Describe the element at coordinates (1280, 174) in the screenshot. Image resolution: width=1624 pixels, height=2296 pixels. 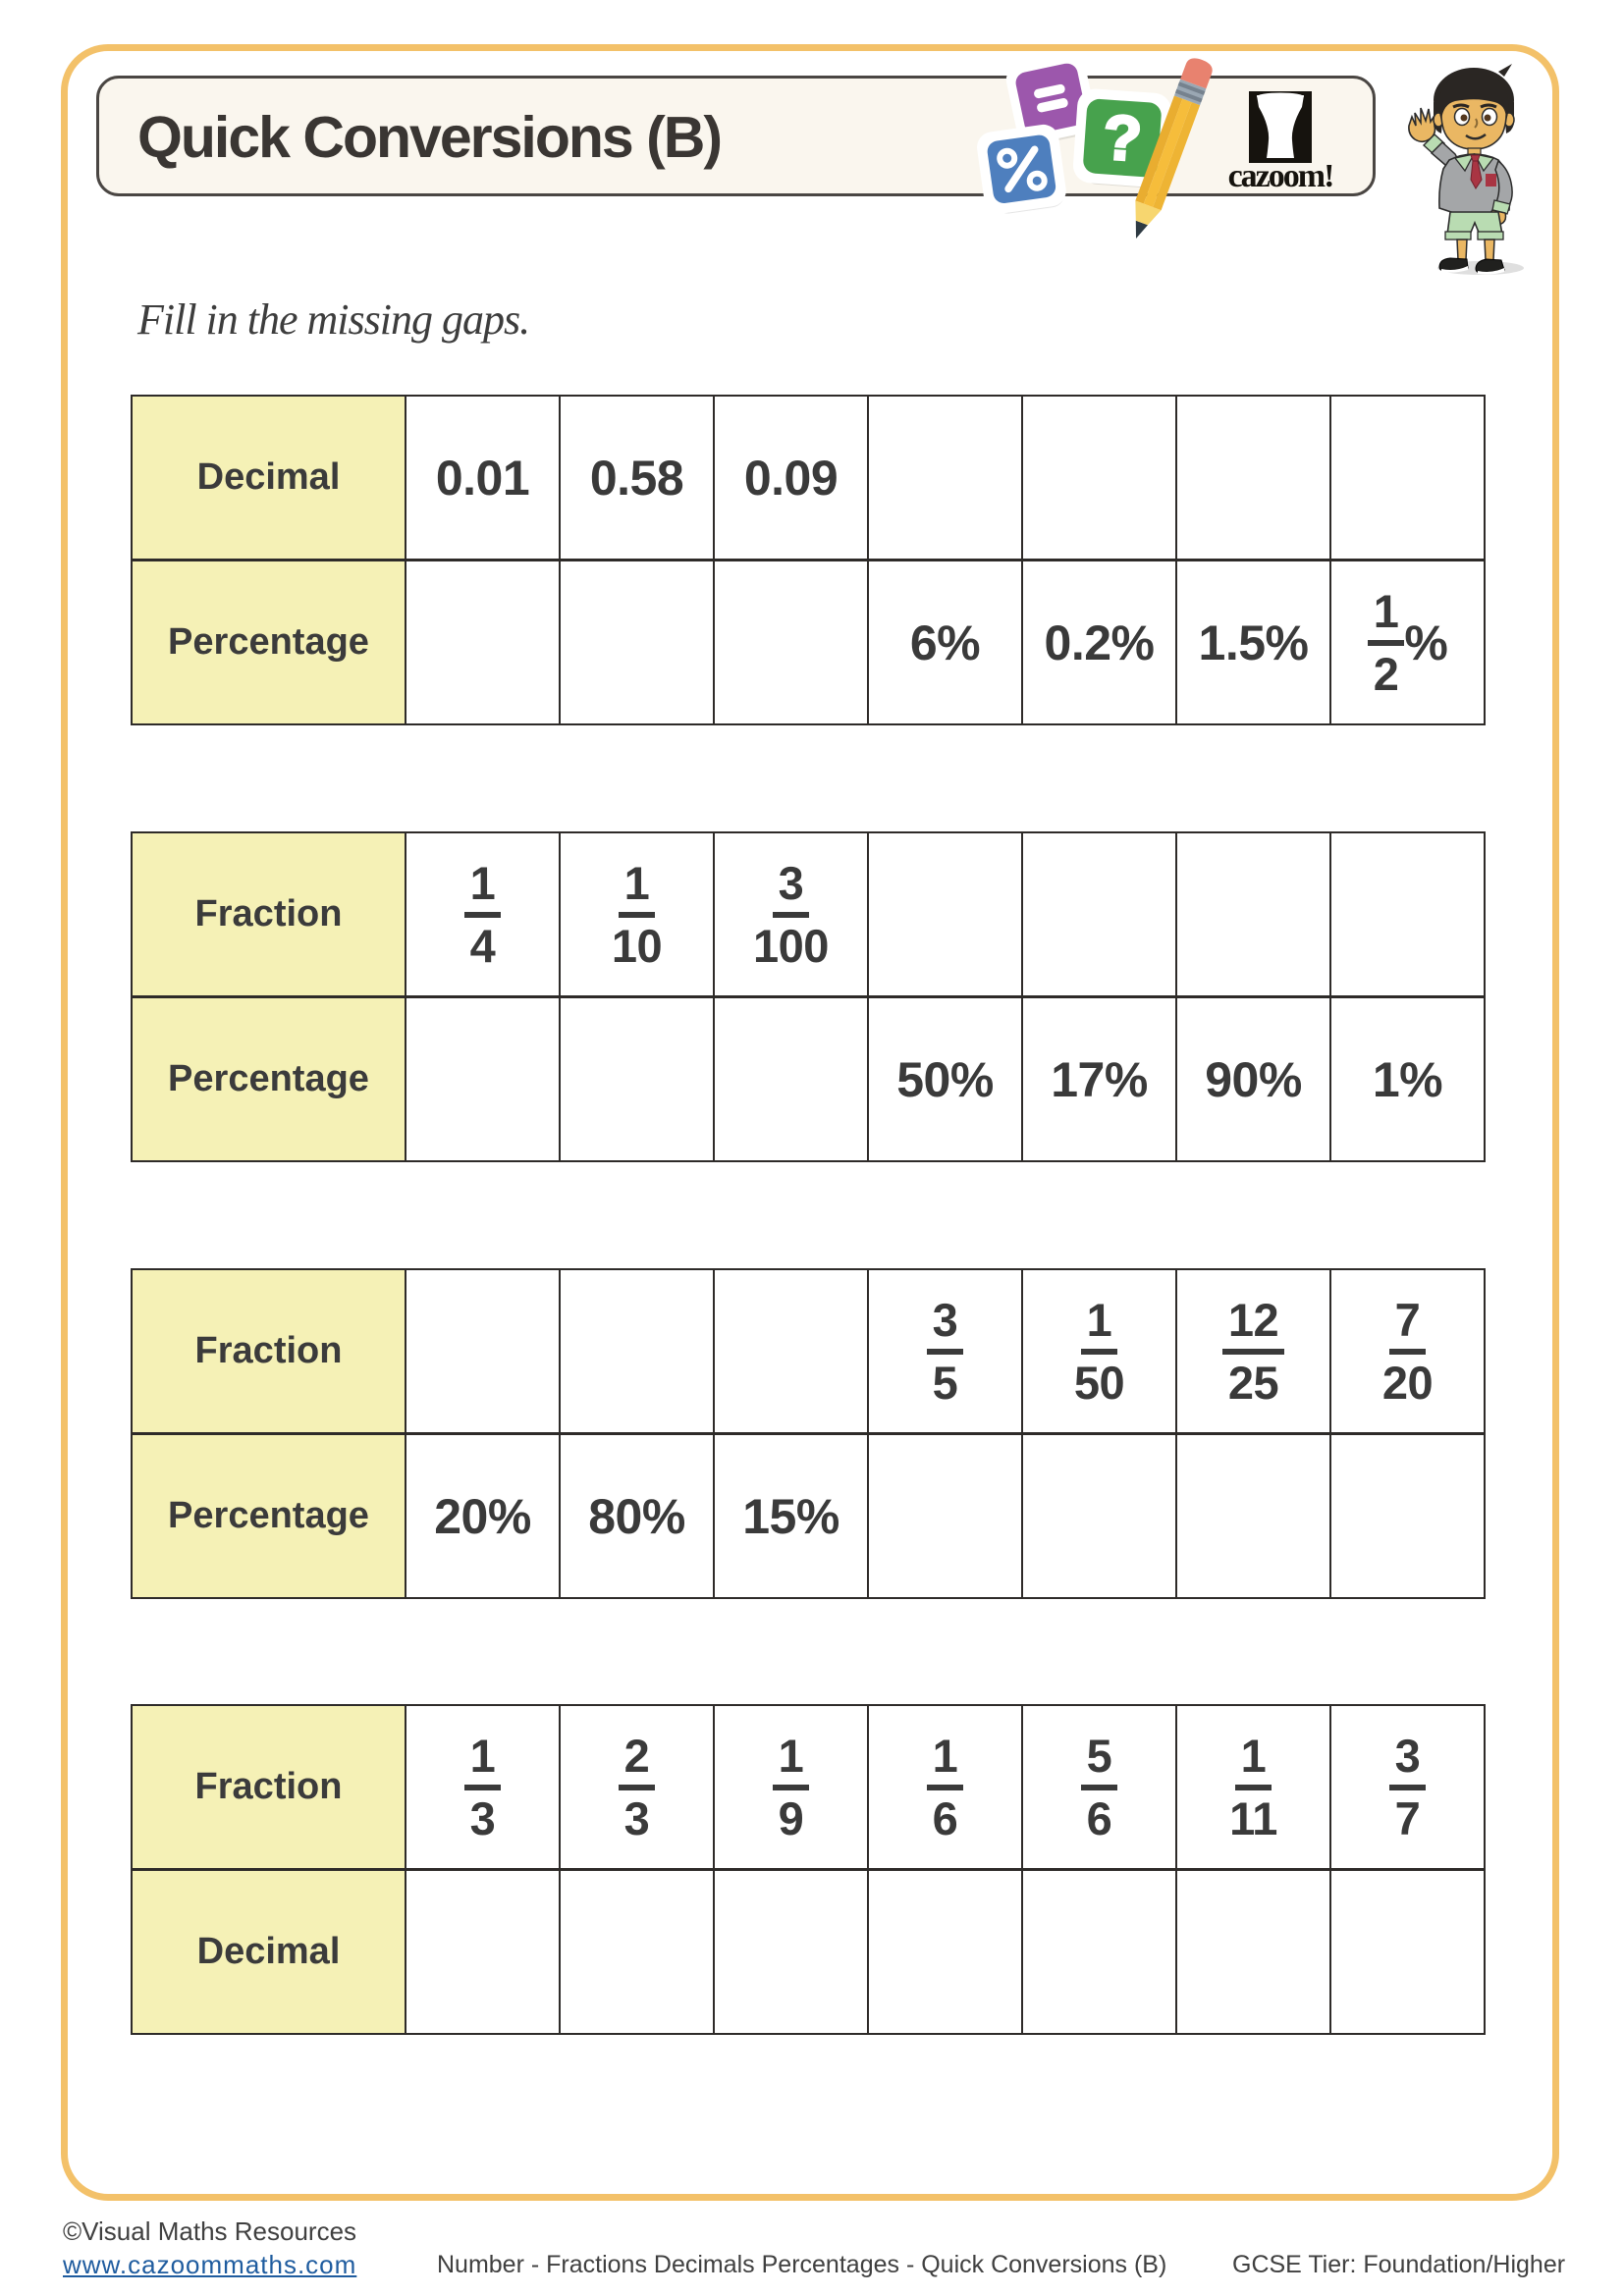
I see `svg-text: cazoom!` at that location.